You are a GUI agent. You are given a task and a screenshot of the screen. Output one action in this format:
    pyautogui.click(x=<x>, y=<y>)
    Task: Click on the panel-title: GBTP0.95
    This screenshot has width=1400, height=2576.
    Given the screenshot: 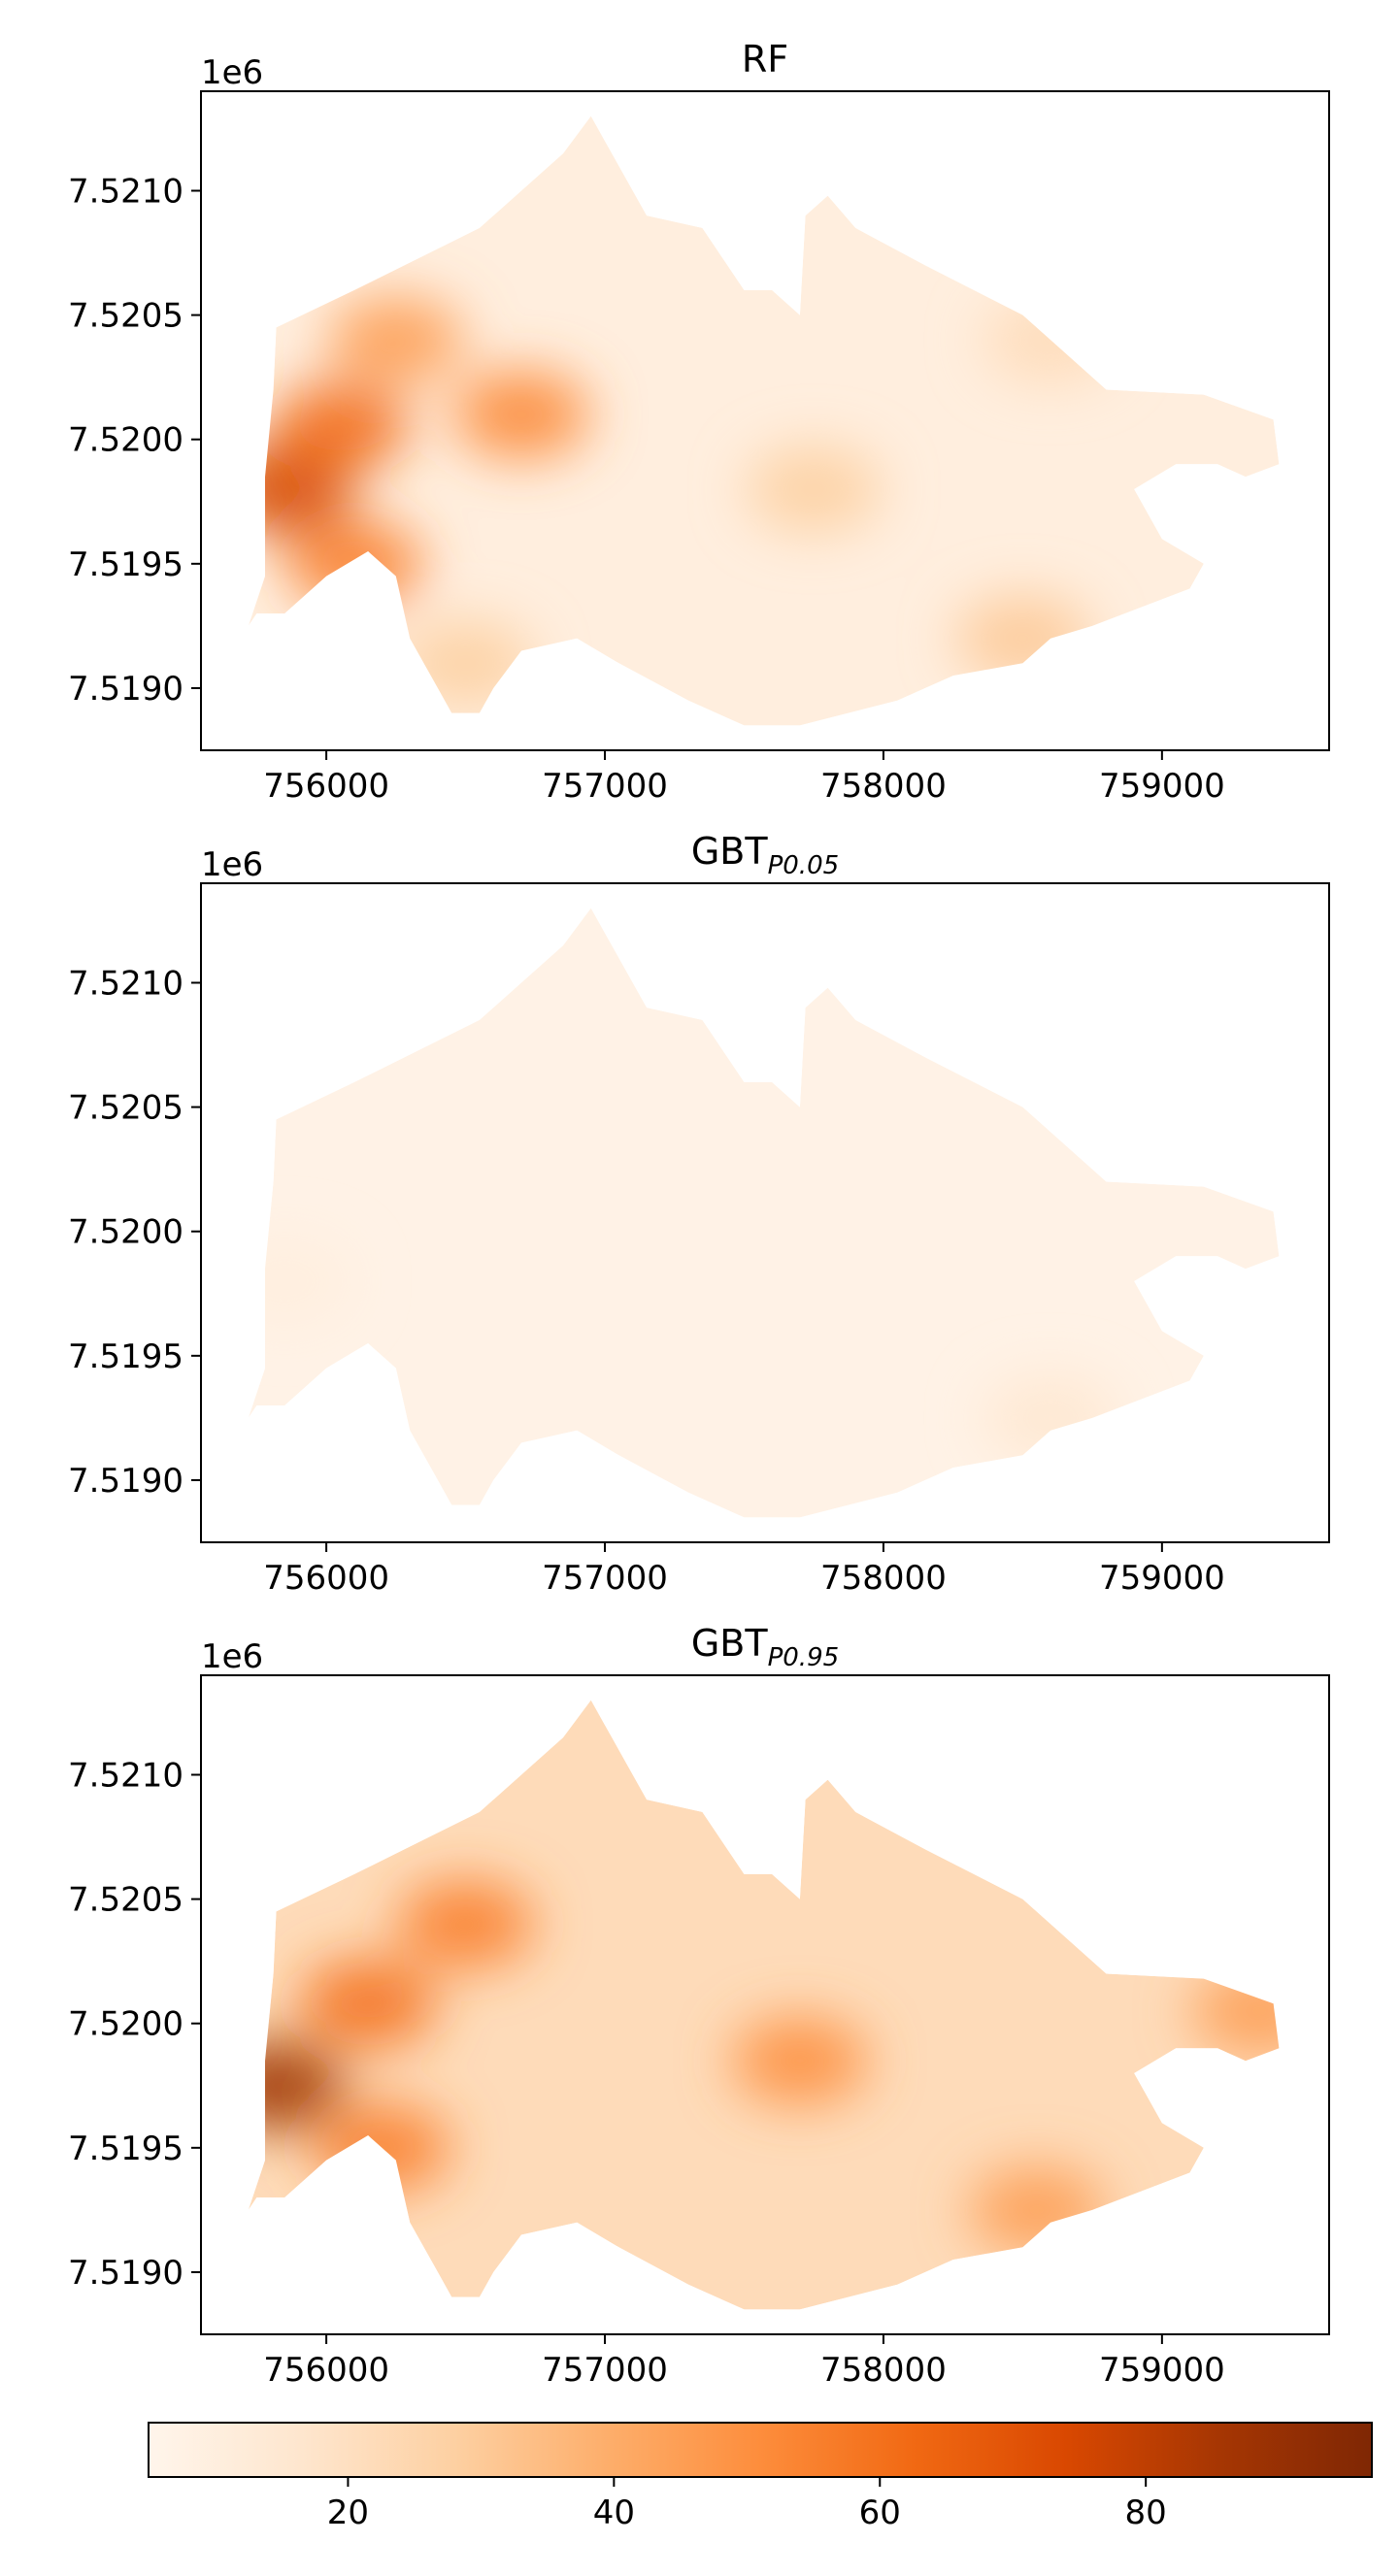 What is the action you would take?
    pyautogui.click(x=765, y=1647)
    